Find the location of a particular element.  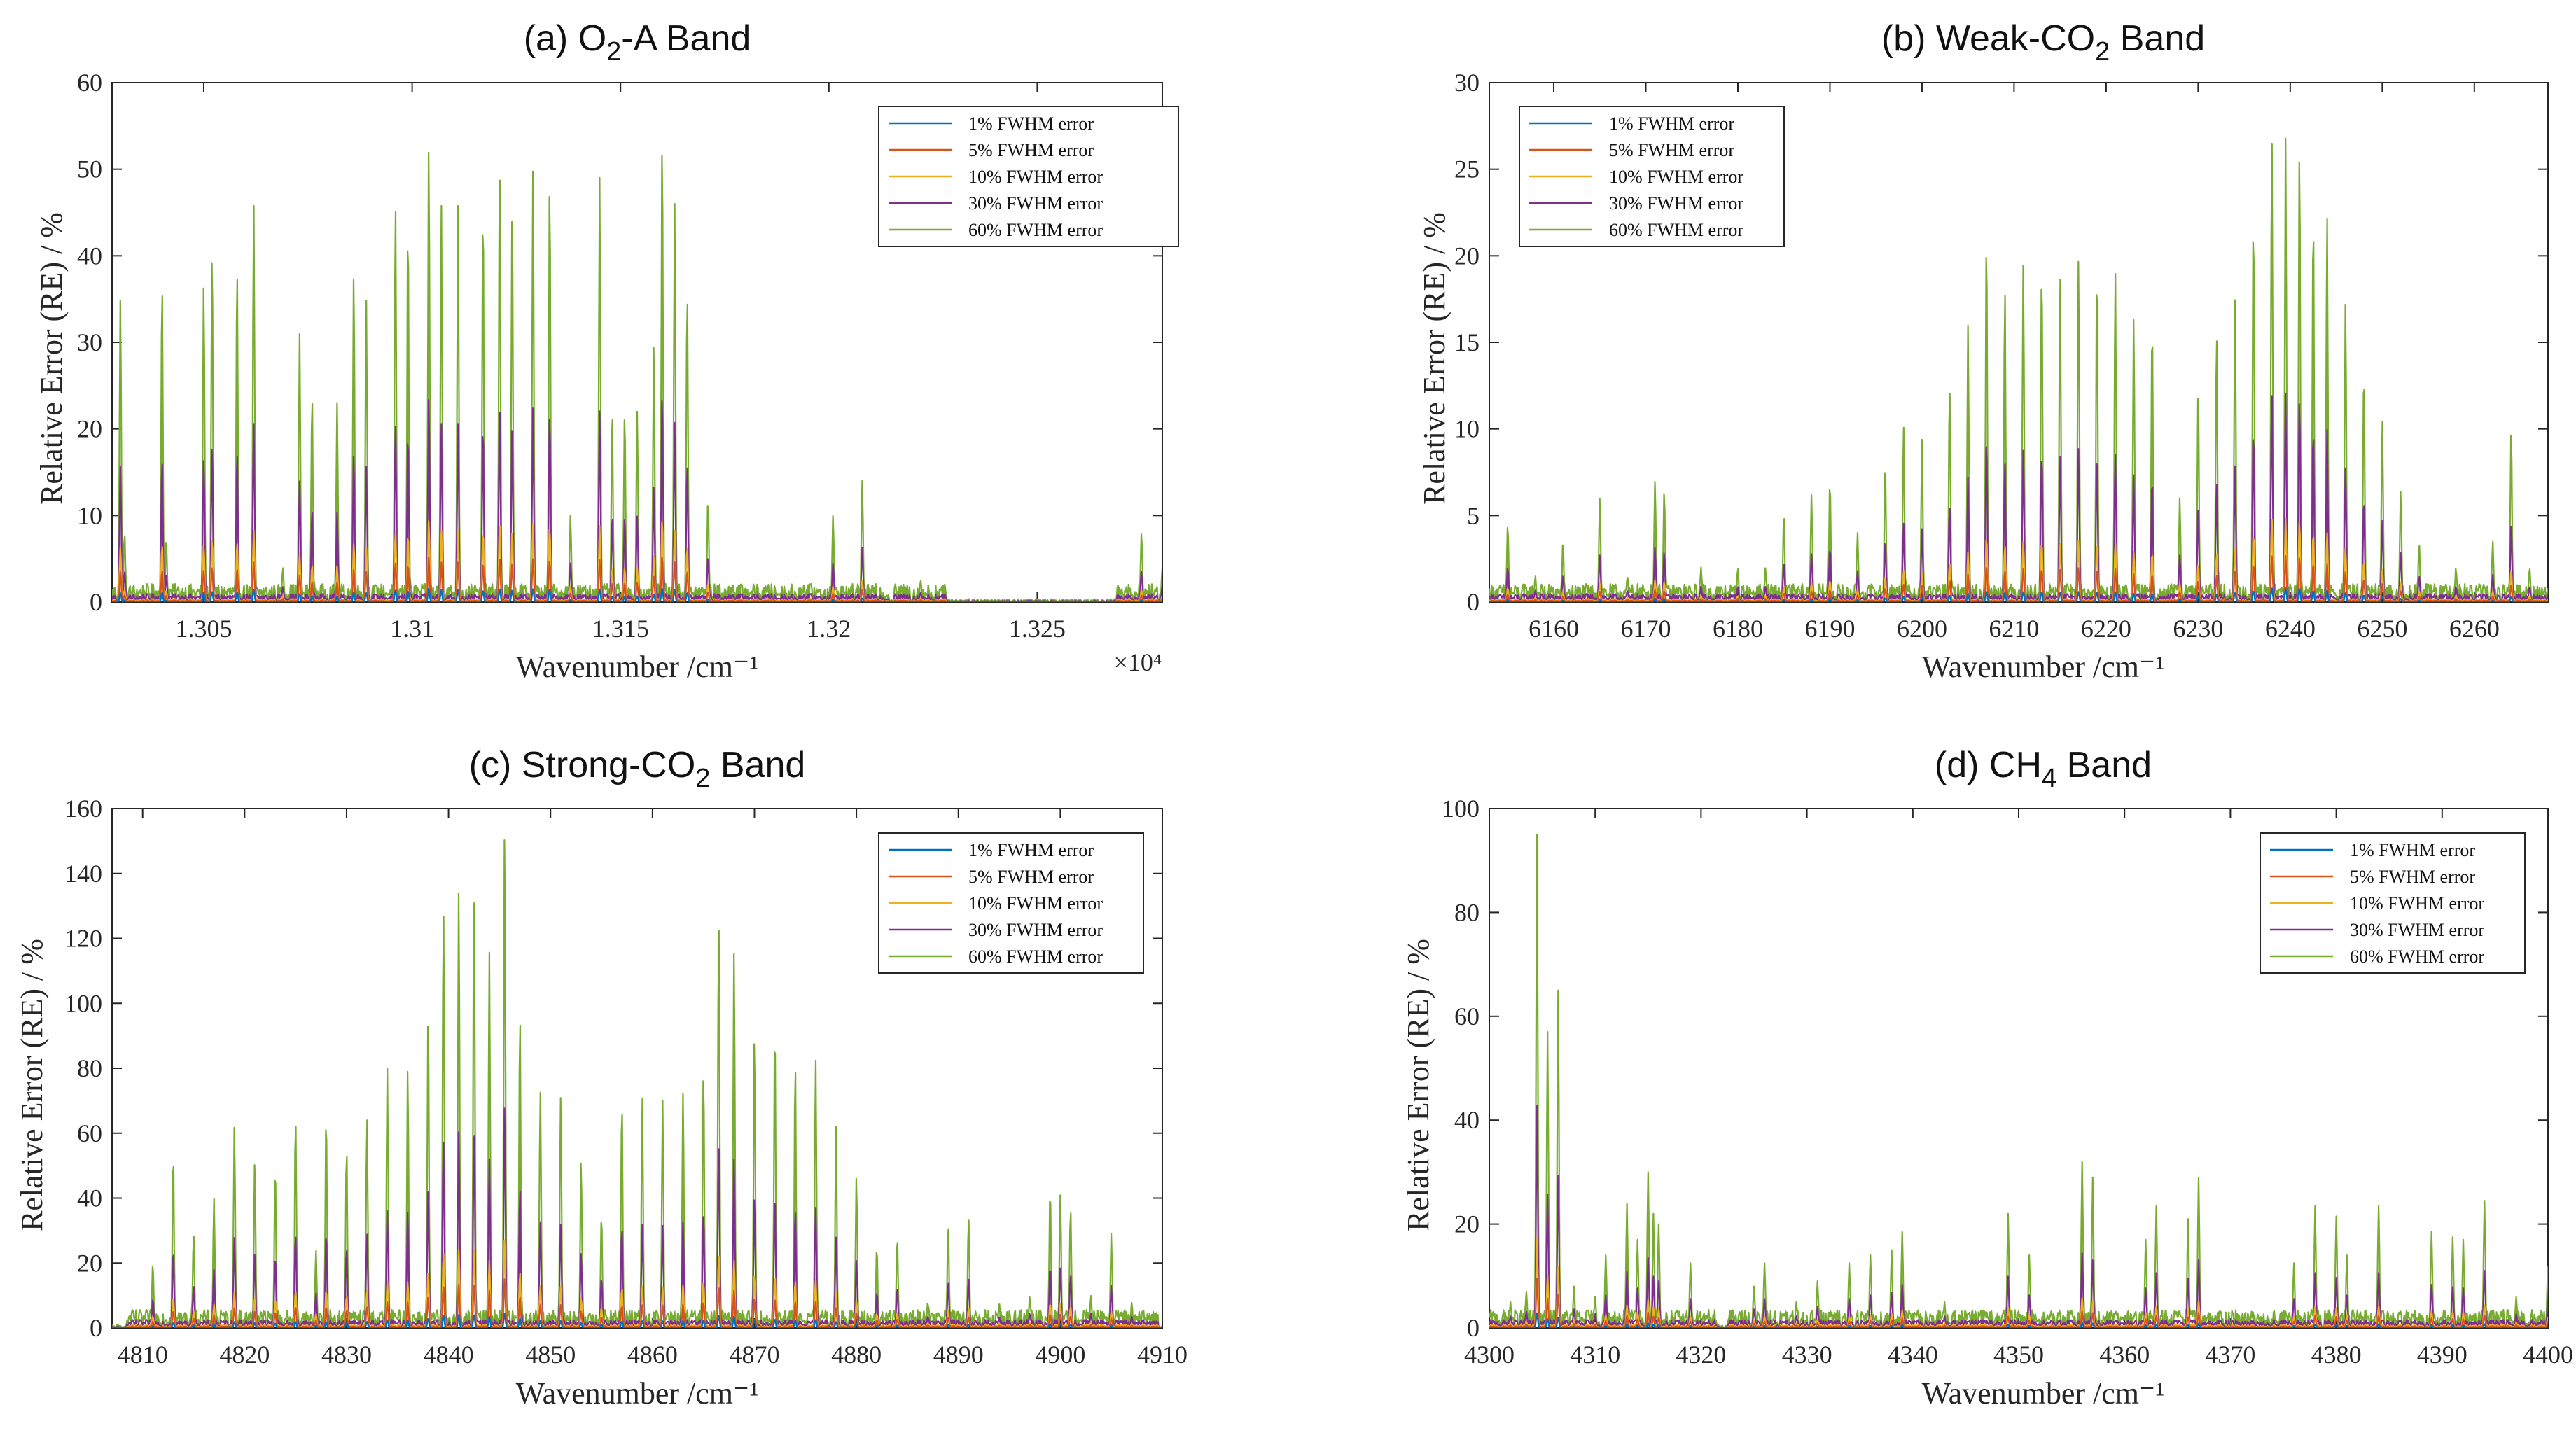

x-tick-label: 4870 is located at coordinates (754, 1355).